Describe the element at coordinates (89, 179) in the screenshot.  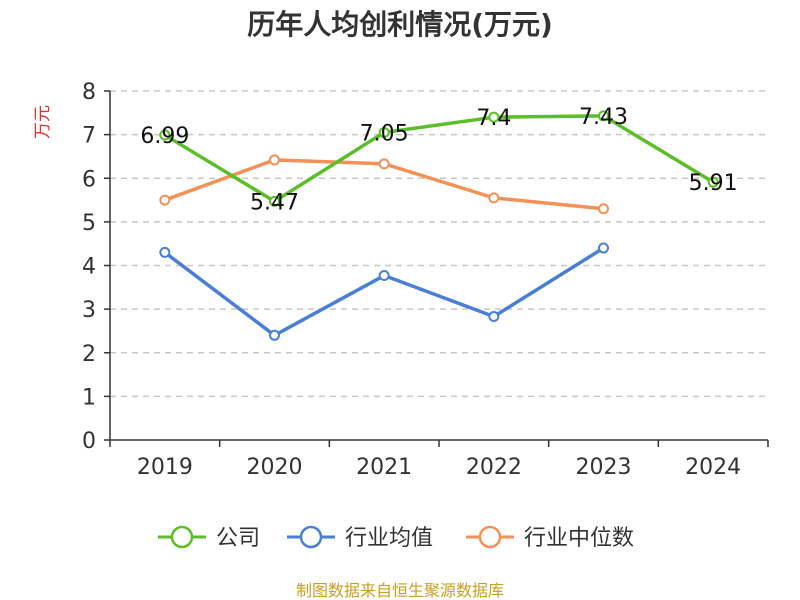
I see `y-tick-label: 6` at that location.